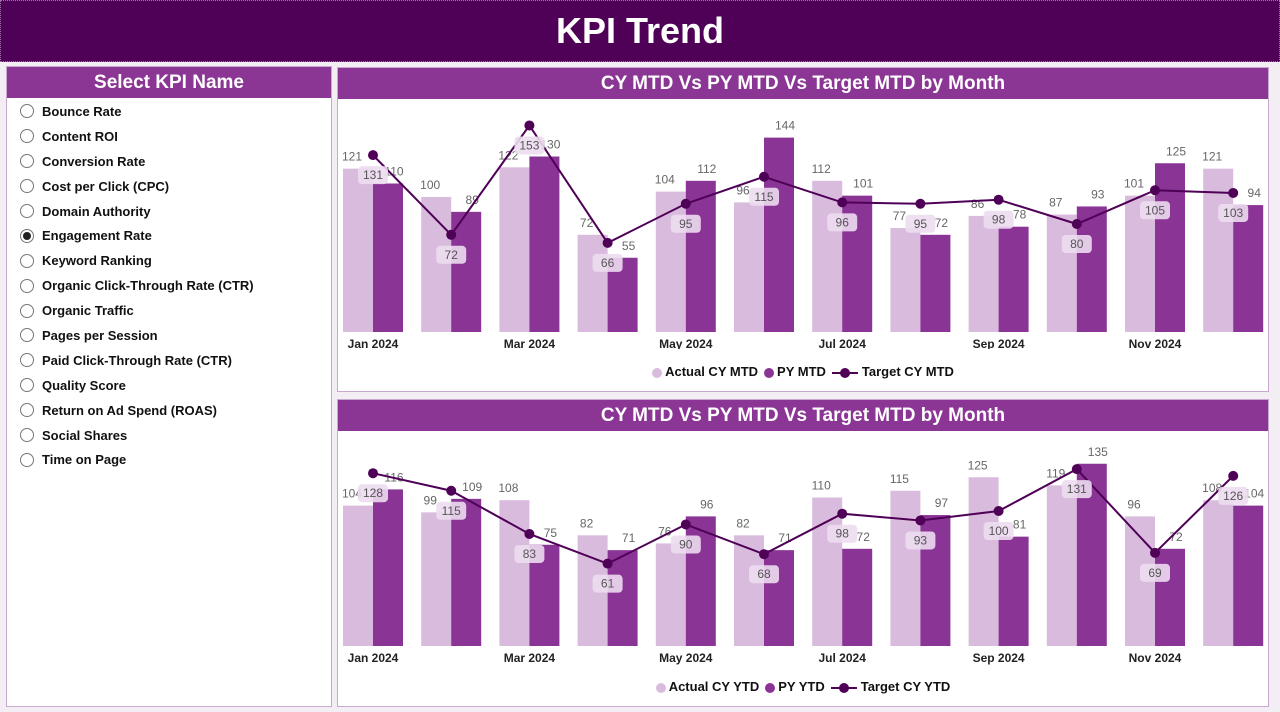  I want to click on kpi-option: Domain Authority, so click(169, 211).